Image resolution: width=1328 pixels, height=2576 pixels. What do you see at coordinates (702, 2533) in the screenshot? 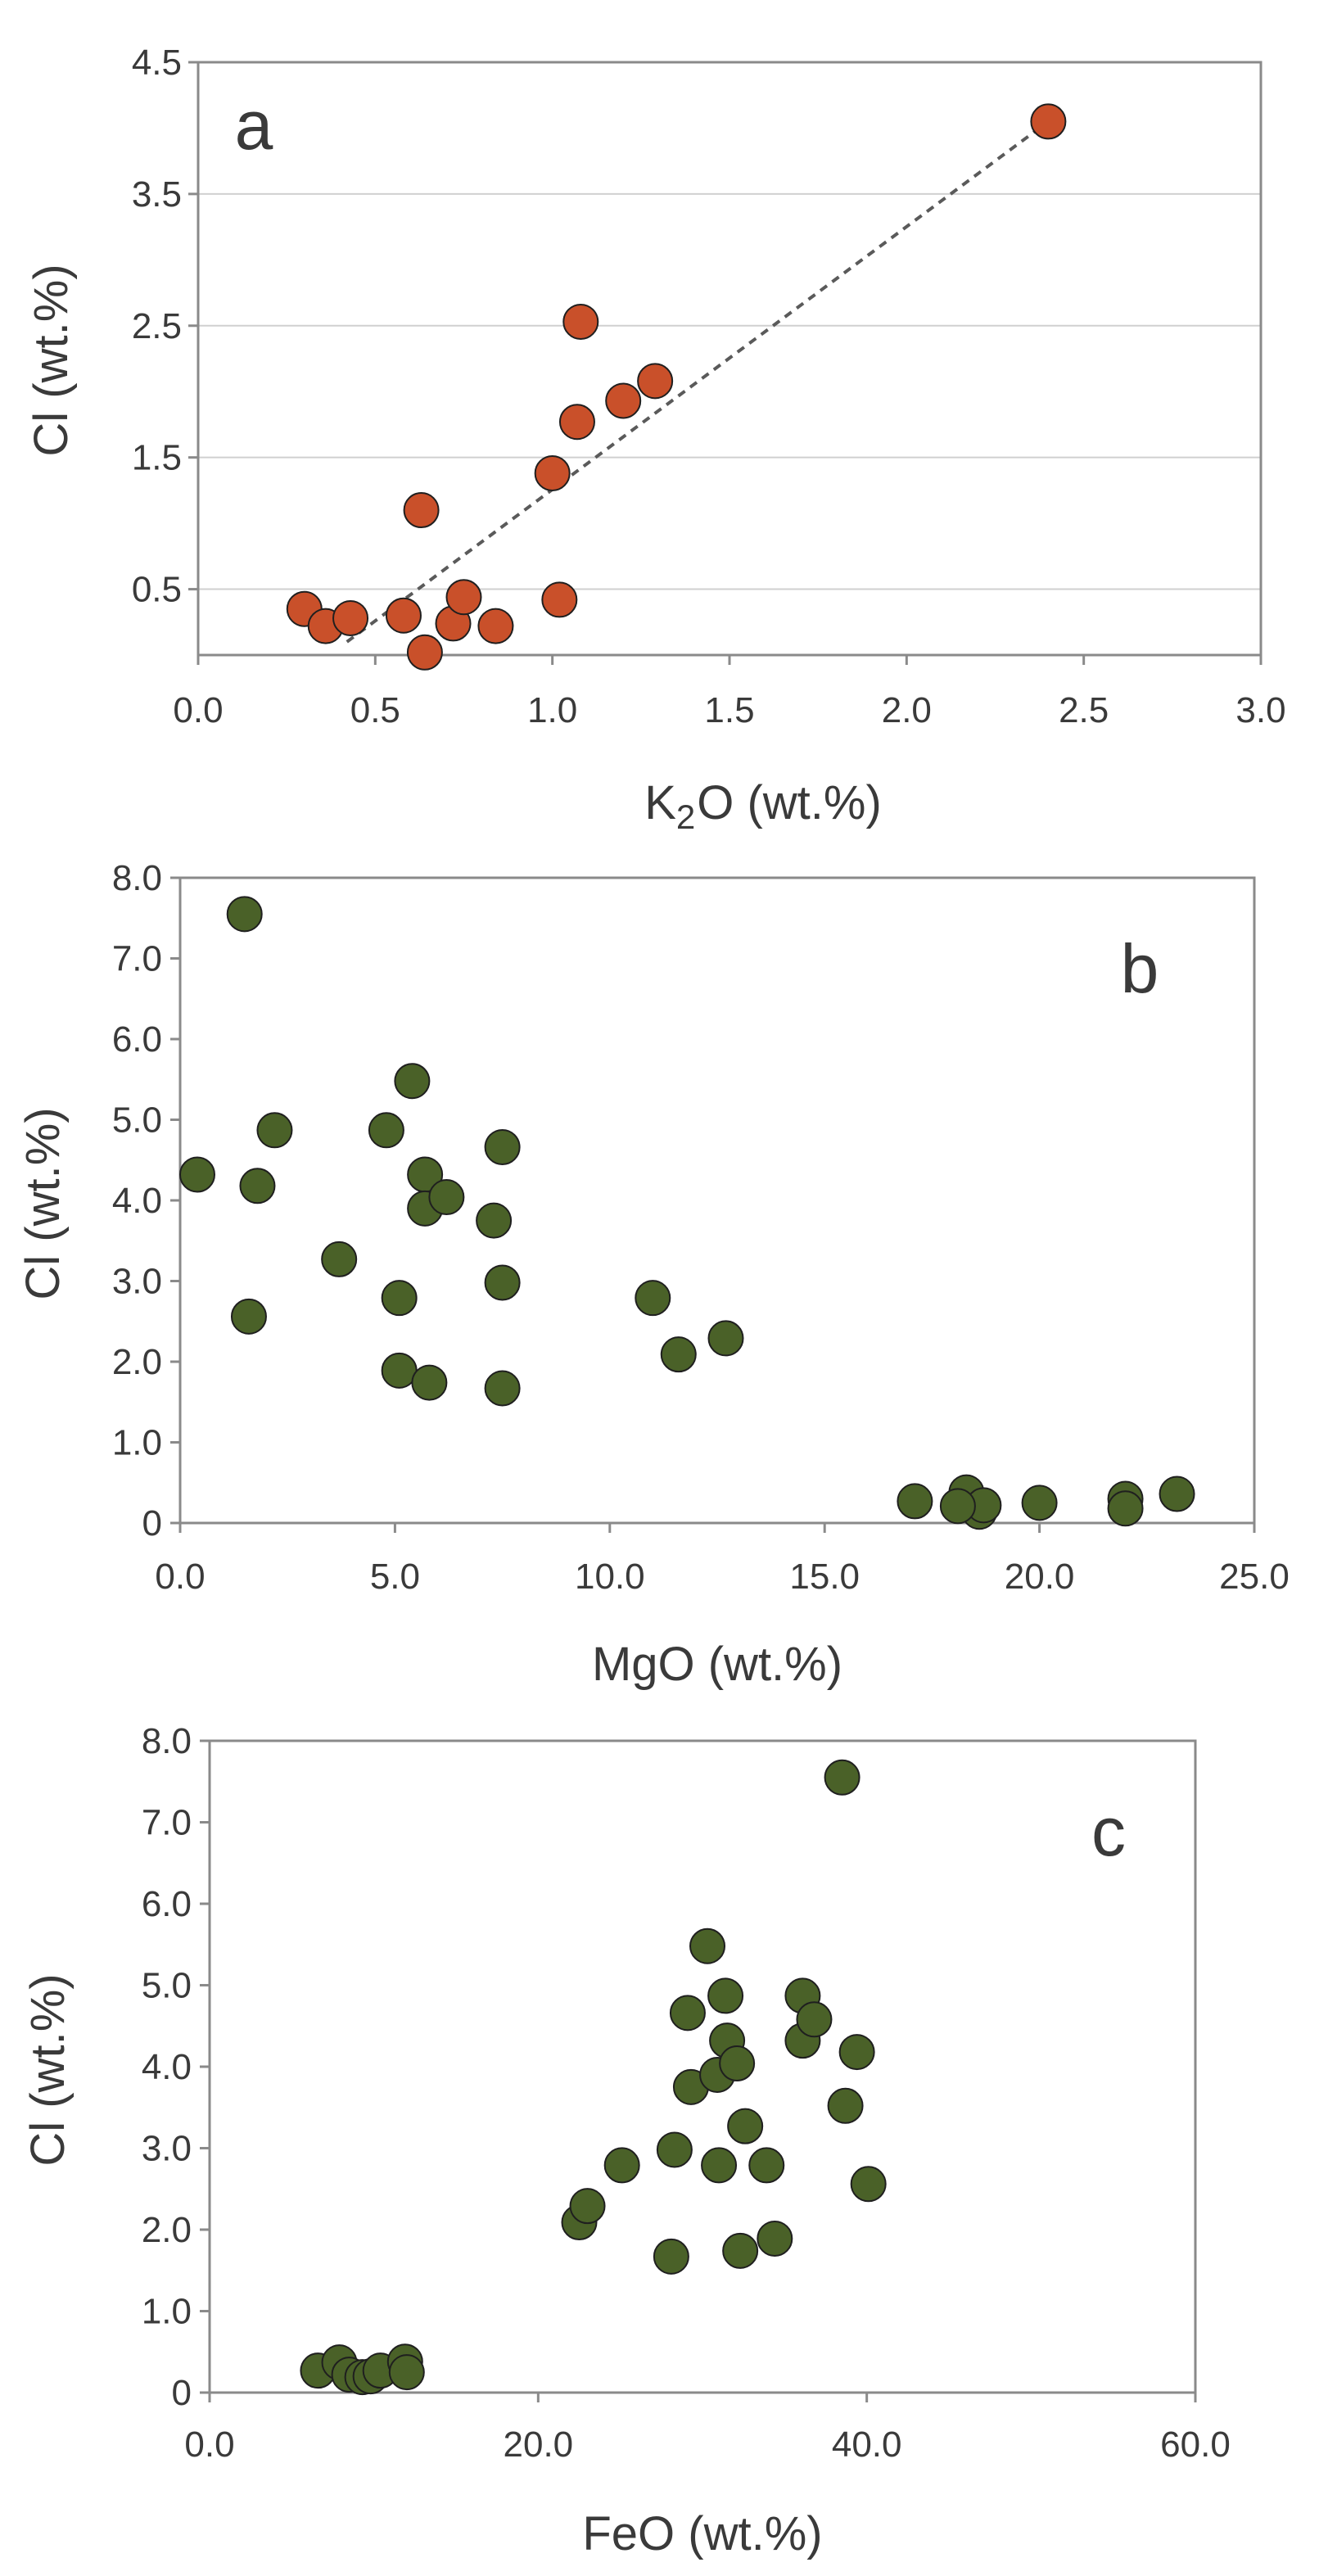
I see `x-axis-label: FeO (wt.%)` at bounding box center [702, 2533].